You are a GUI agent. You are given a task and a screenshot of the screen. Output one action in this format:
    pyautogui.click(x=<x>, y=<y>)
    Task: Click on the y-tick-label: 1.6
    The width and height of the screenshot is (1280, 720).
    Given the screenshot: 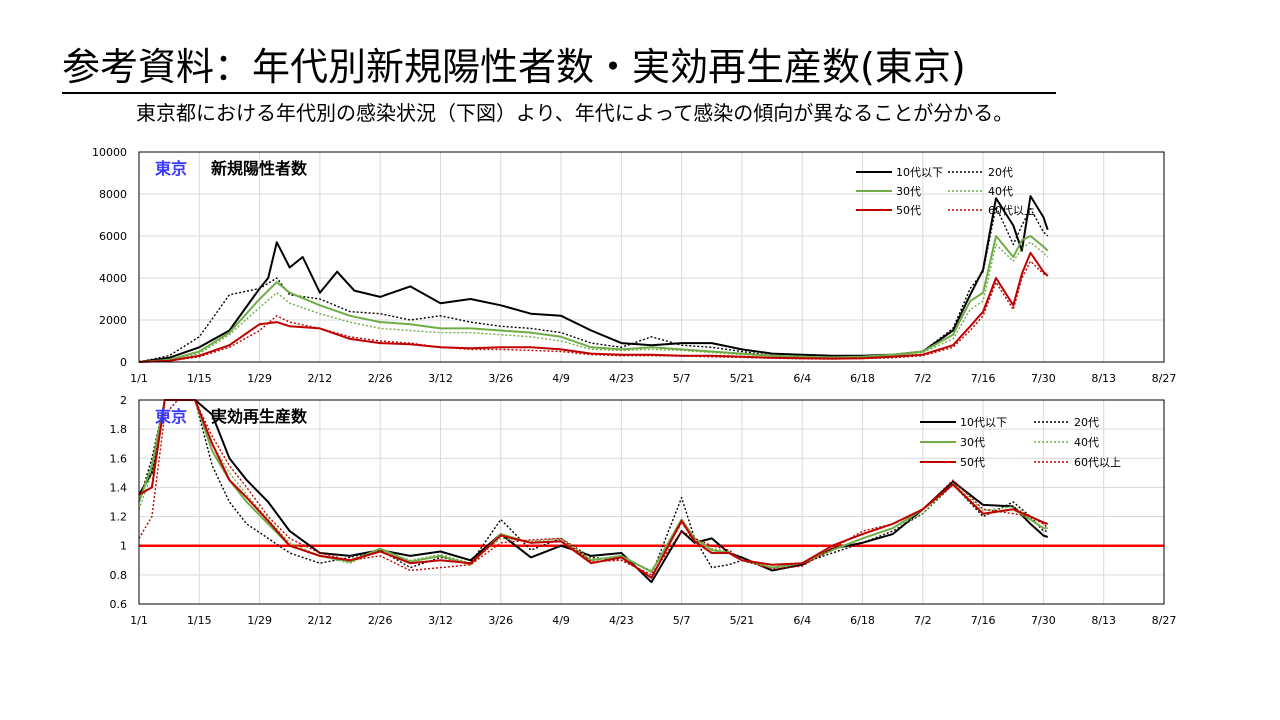 What is the action you would take?
    pyautogui.click(x=119, y=458)
    